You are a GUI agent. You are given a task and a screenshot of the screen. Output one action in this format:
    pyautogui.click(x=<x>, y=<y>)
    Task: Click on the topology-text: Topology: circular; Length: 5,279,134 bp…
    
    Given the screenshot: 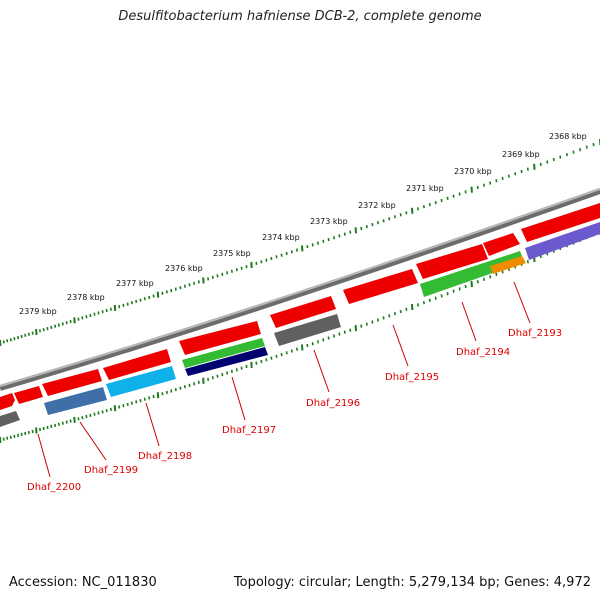 What is the action you would take?
    pyautogui.click(x=412, y=582)
    